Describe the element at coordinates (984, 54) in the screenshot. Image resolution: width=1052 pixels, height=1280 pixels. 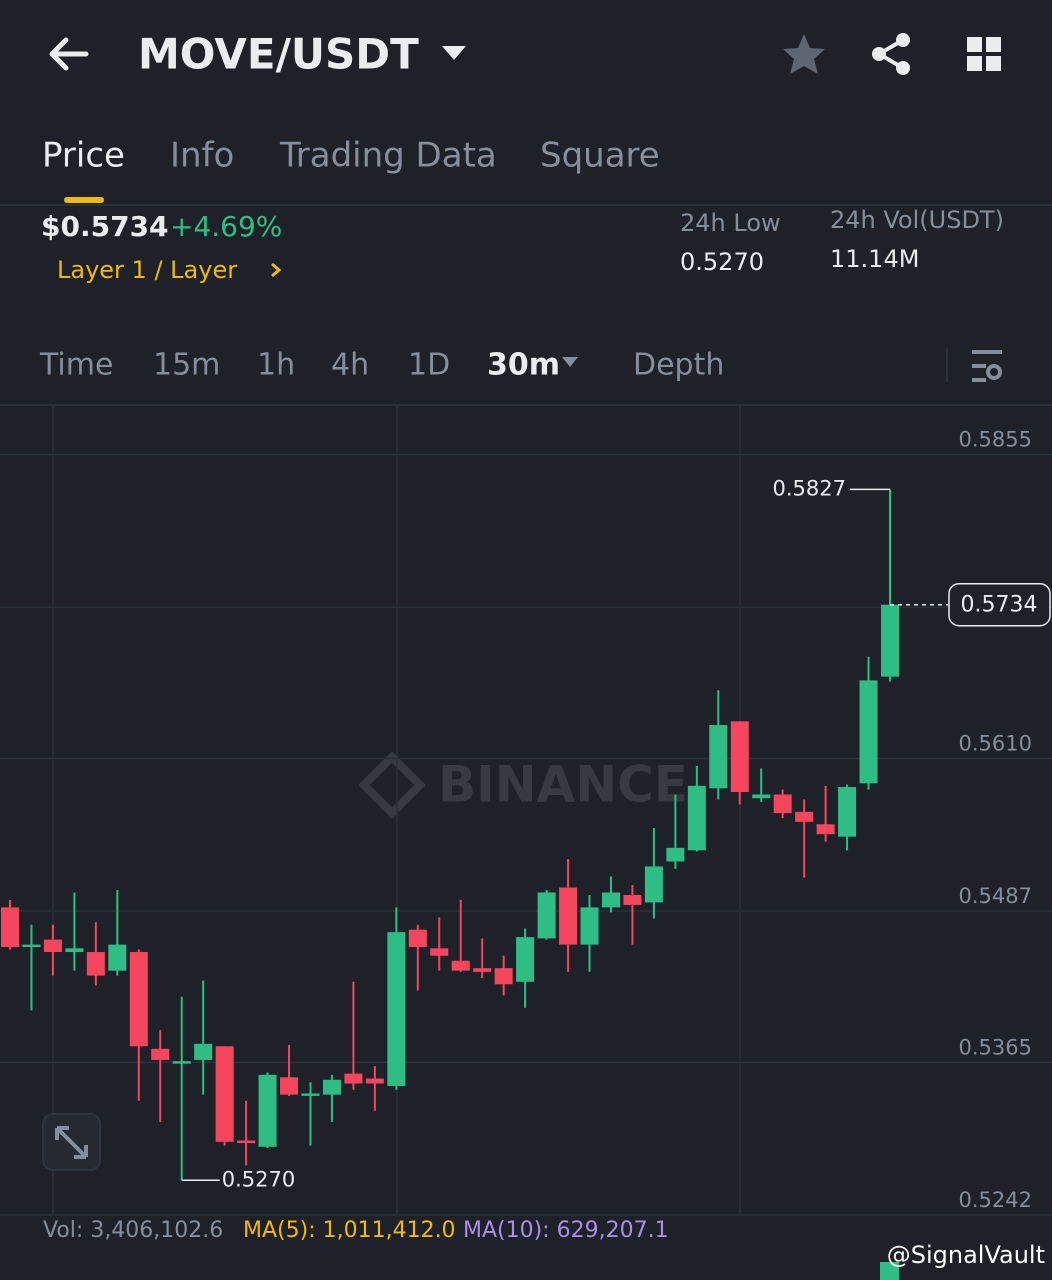
I see `grid-icon` at that location.